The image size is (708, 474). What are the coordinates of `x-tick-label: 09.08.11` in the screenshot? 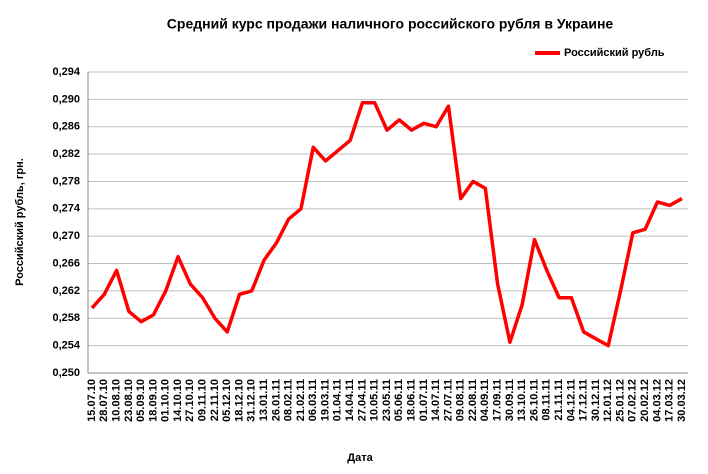 It's located at (461, 400).